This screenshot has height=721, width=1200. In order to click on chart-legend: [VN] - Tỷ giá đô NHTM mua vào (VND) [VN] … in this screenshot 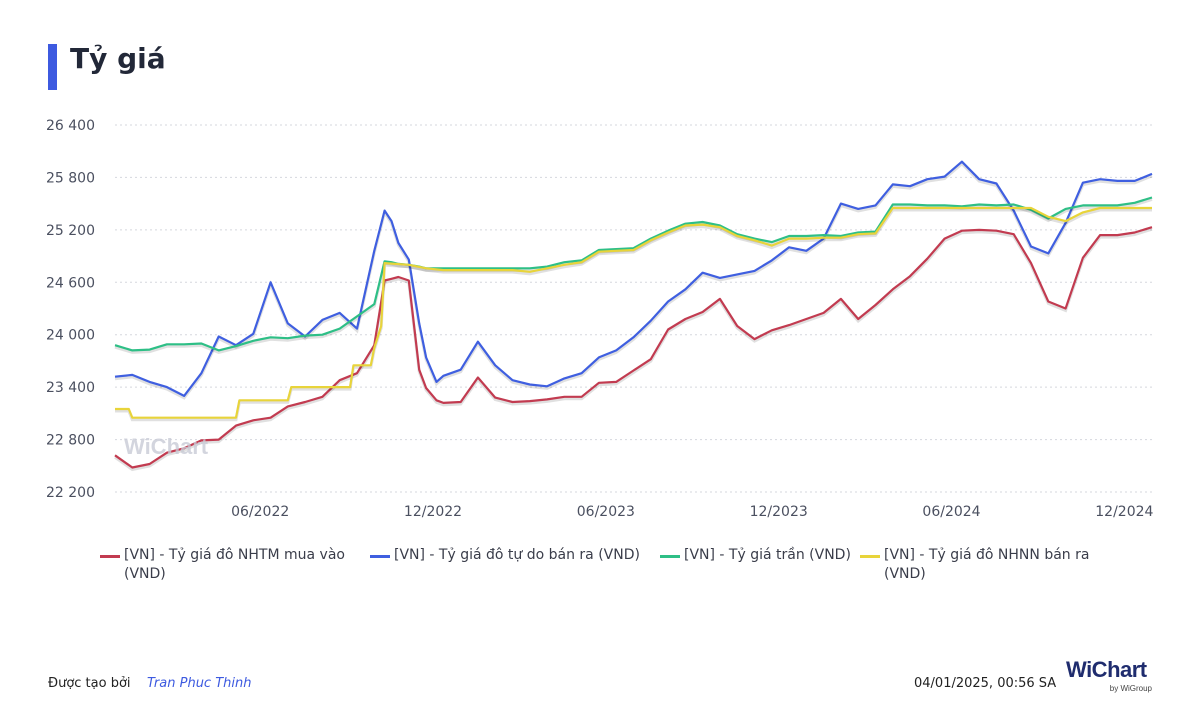, I will do `click(630, 565)`.